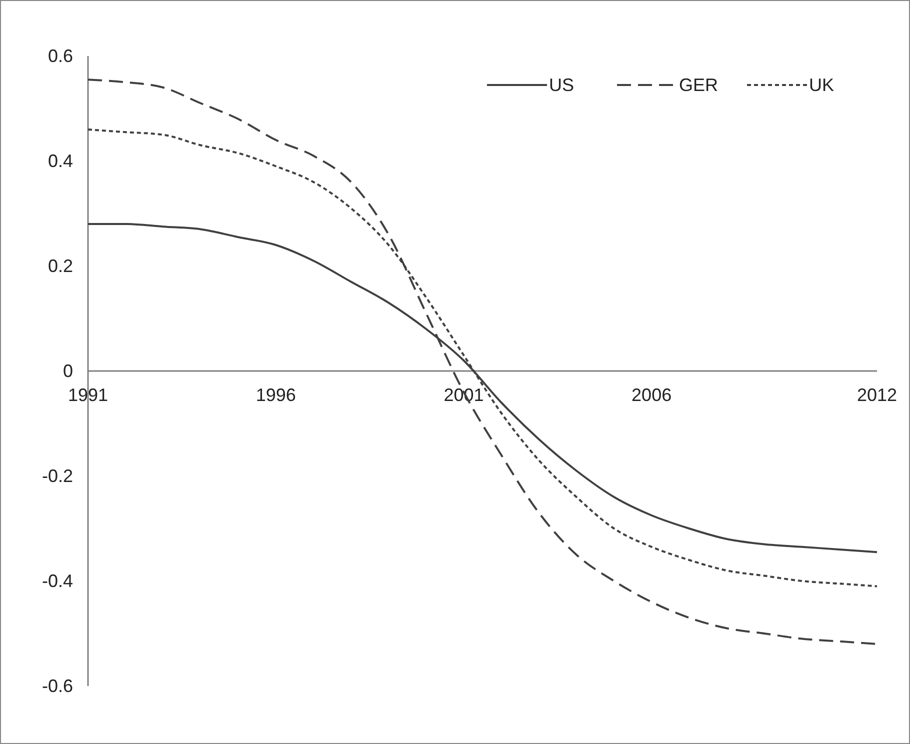  Describe the element at coordinates (60, 56) in the screenshot. I see `y-tick-label: 0.6` at that location.